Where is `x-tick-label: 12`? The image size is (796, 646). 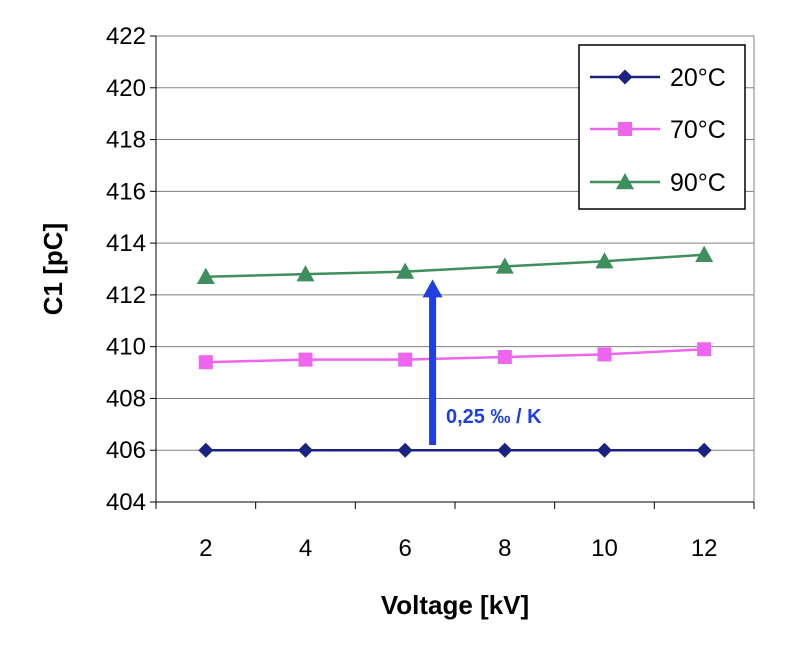 x-tick-label: 12 is located at coordinates (704, 548).